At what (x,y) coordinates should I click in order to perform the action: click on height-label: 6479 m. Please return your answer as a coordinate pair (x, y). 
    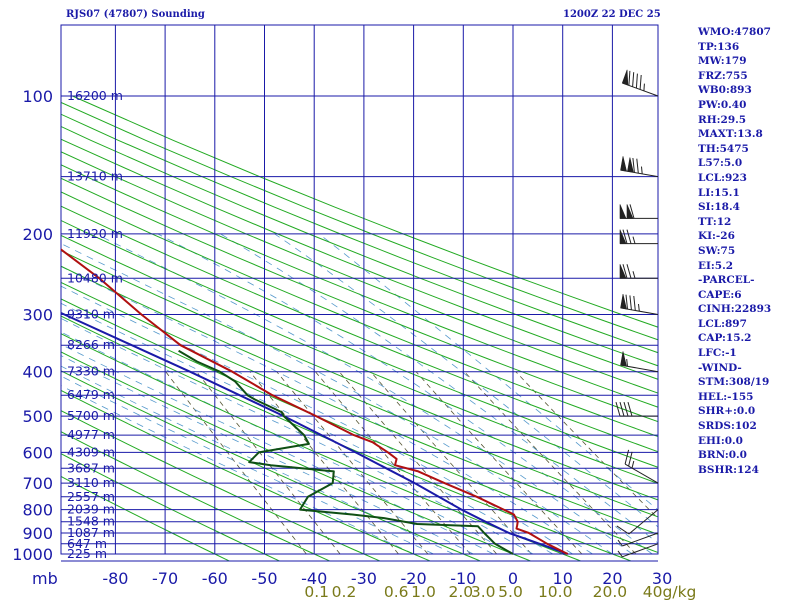
    Looking at the image, I should click on (91, 394).